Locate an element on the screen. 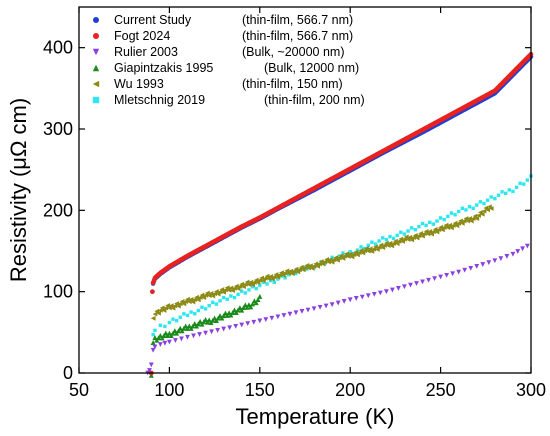 The width and height of the screenshot is (550, 436). legend-detail: (Bulk, 12000 nm) is located at coordinates (311, 68).